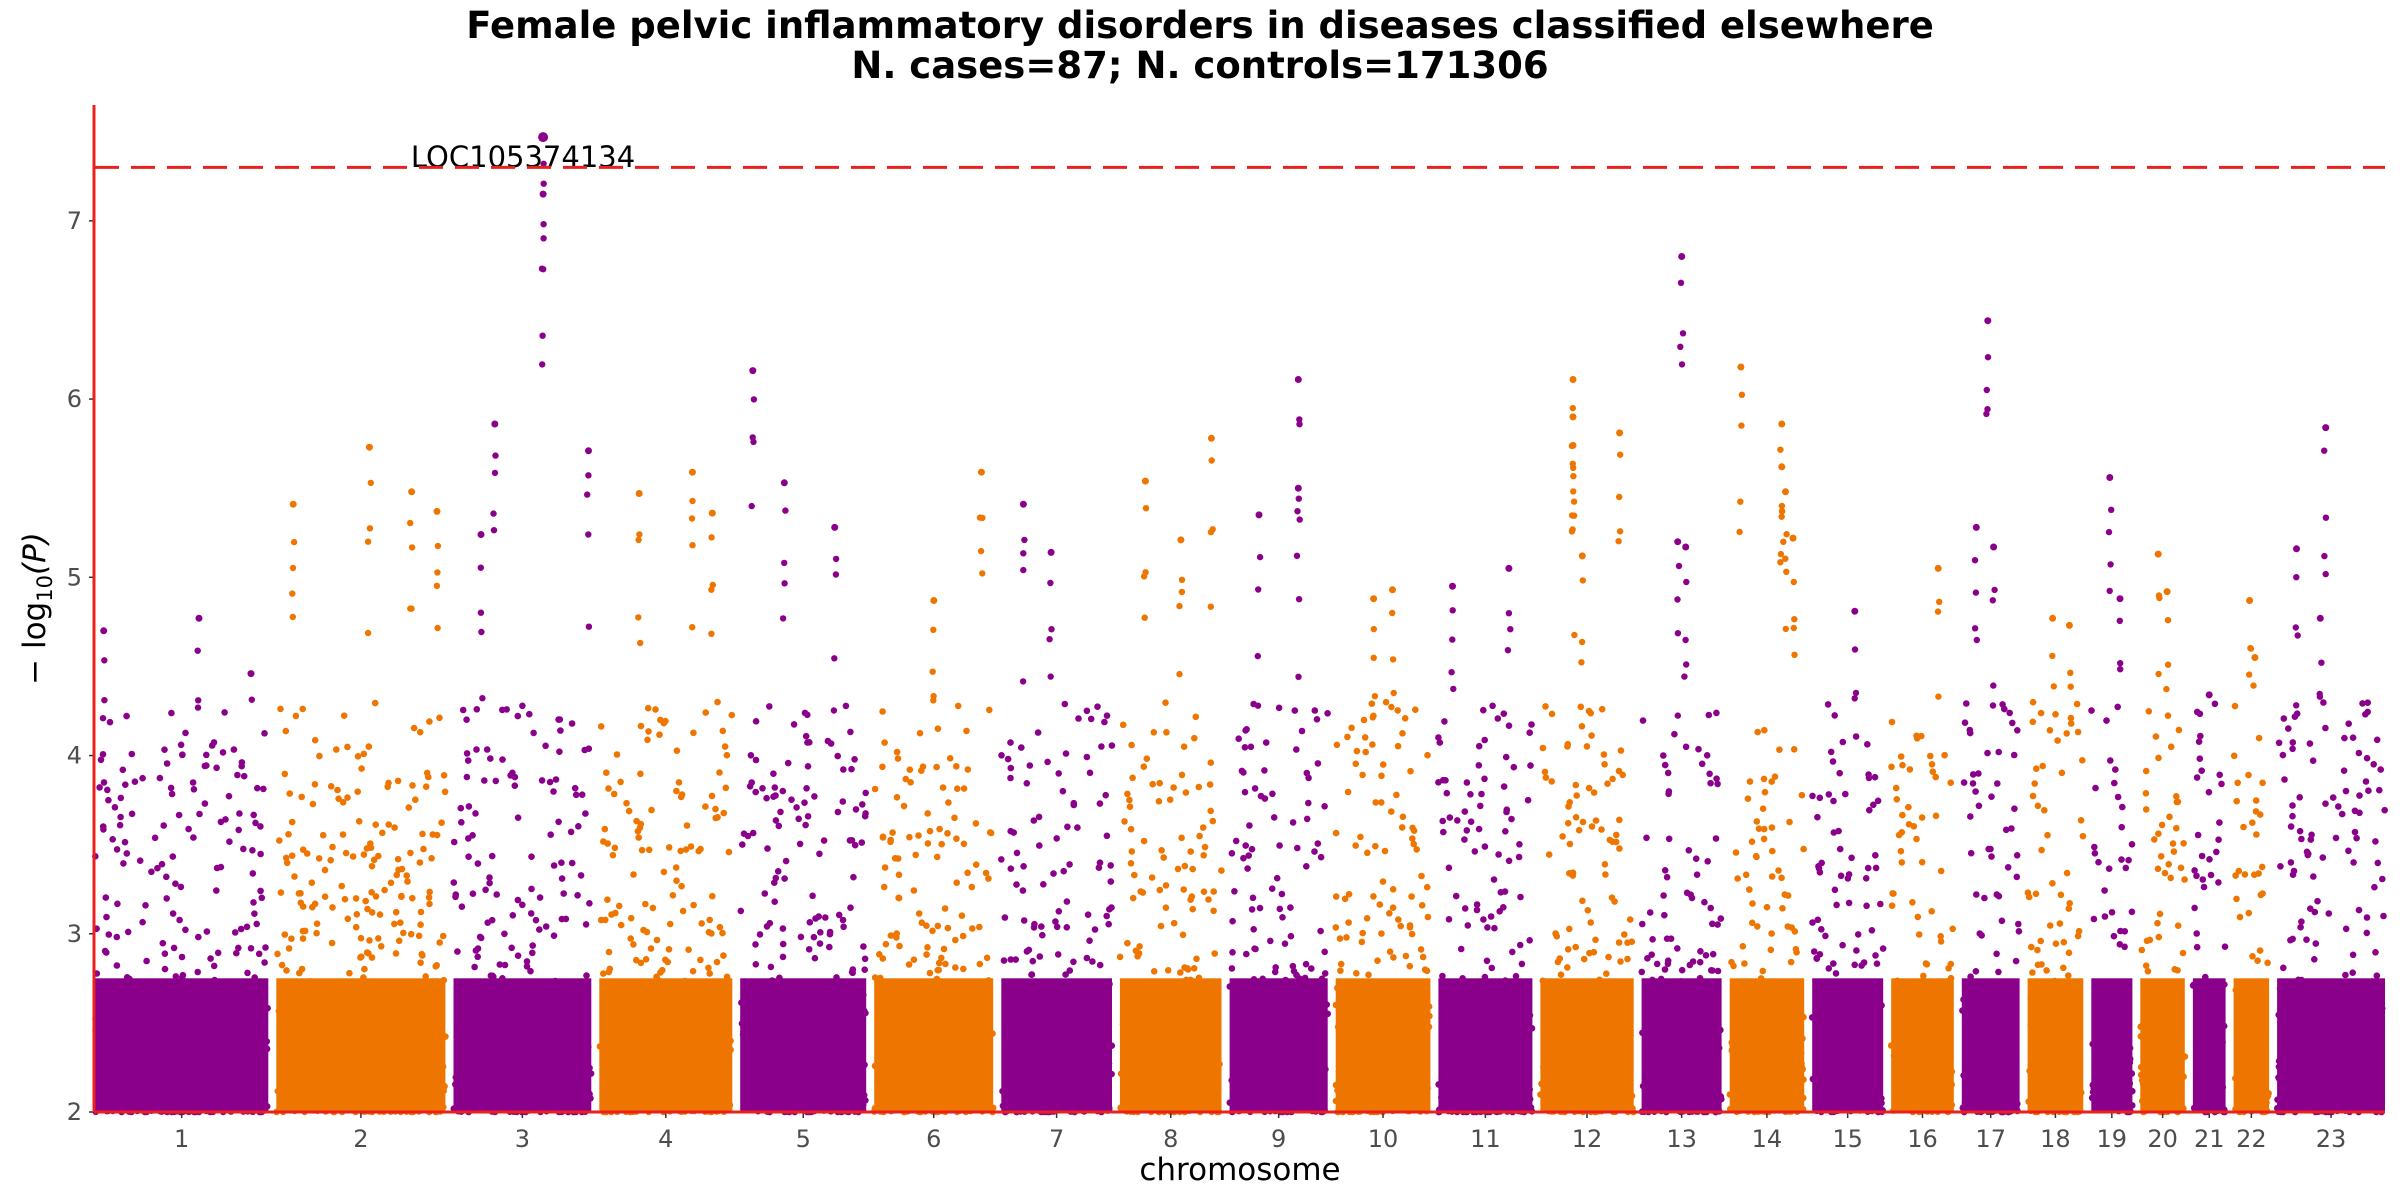 This screenshot has width=2400, height=1200. What do you see at coordinates (1452, 639) in the screenshot?
I see `chromosome-11-point` at bounding box center [1452, 639].